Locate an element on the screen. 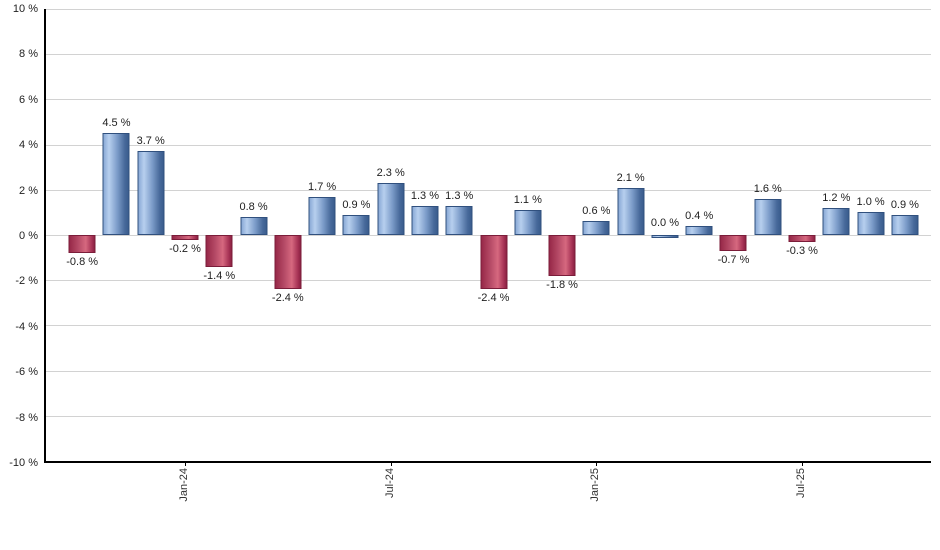  bar-value-label: 4.5 % is located at coordinates (116, 123).